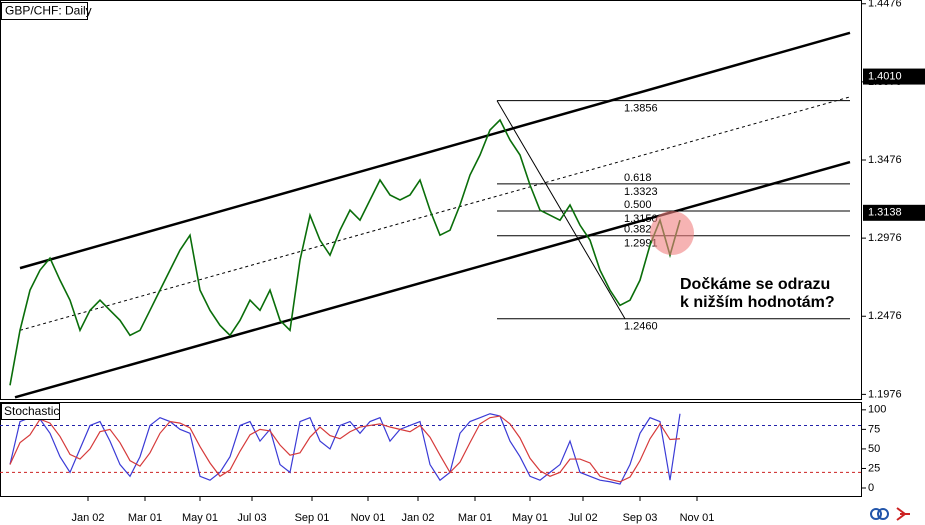 This screenshot has height=525, width=925. What do you see at coordinates (561, 210) in the screenshot?
I see `fib-trend` at bounding box center [561, 210].